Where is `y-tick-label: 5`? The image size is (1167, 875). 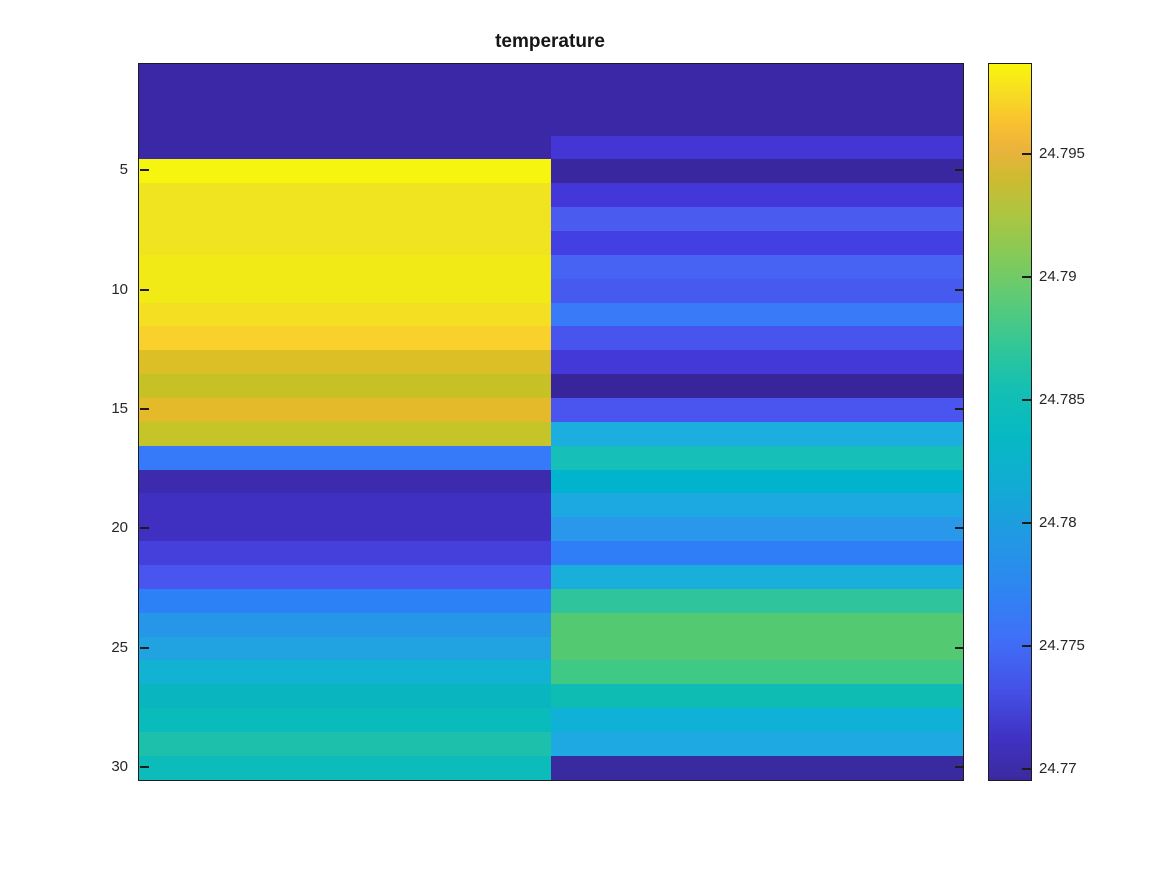
y-tick-label: 5 is located at coordinates (123, 170).